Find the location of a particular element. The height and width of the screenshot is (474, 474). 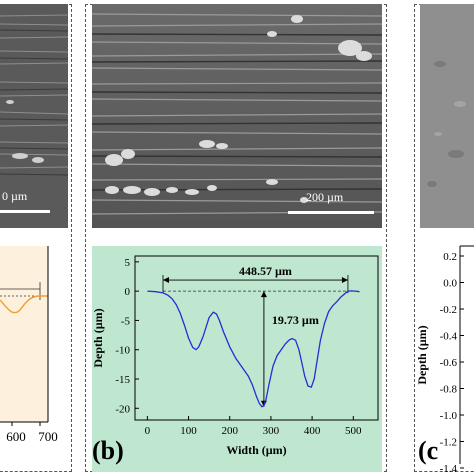

panel-c-letter: (c is located at coordinates (428, 450).